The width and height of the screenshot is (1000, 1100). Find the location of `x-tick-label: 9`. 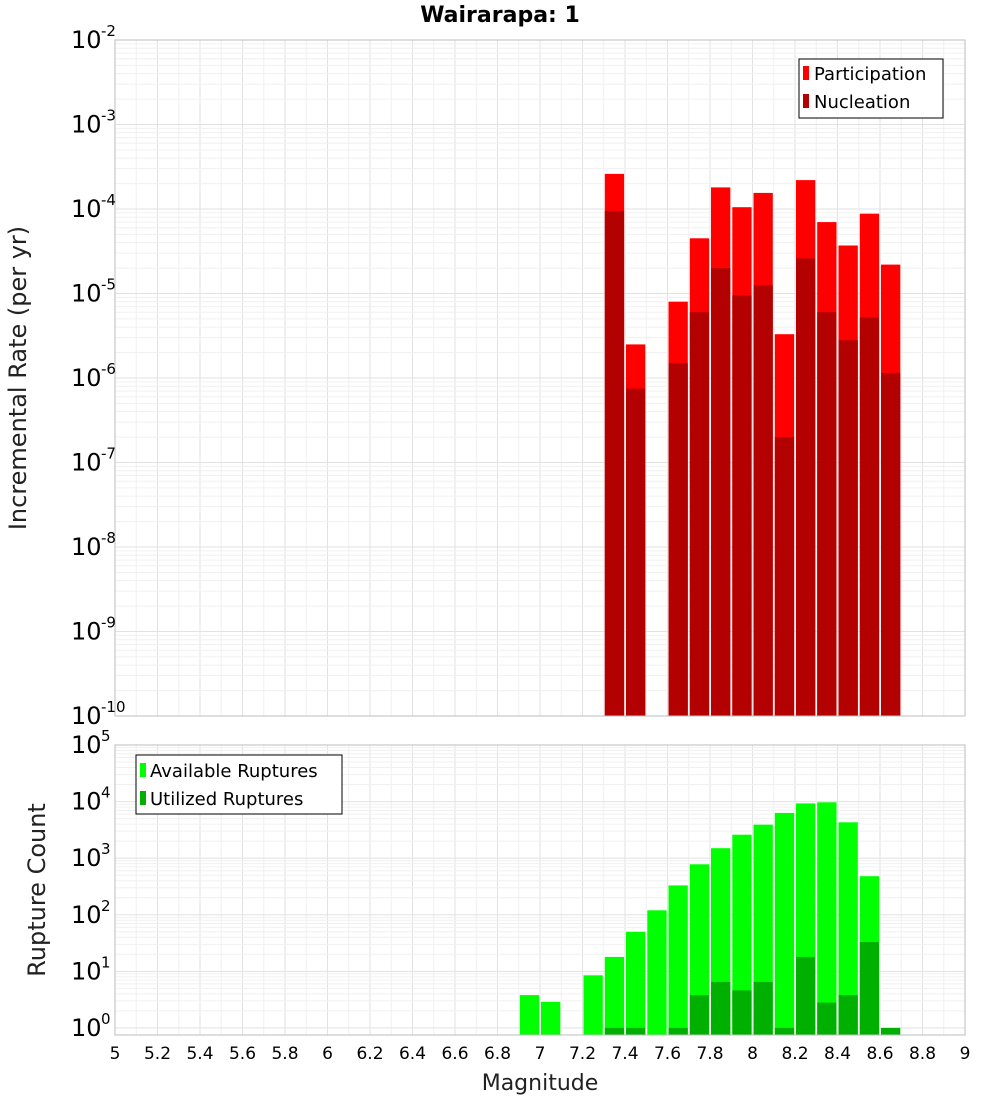

x-tick-label: 9 is located at coordinates (965, 1054).